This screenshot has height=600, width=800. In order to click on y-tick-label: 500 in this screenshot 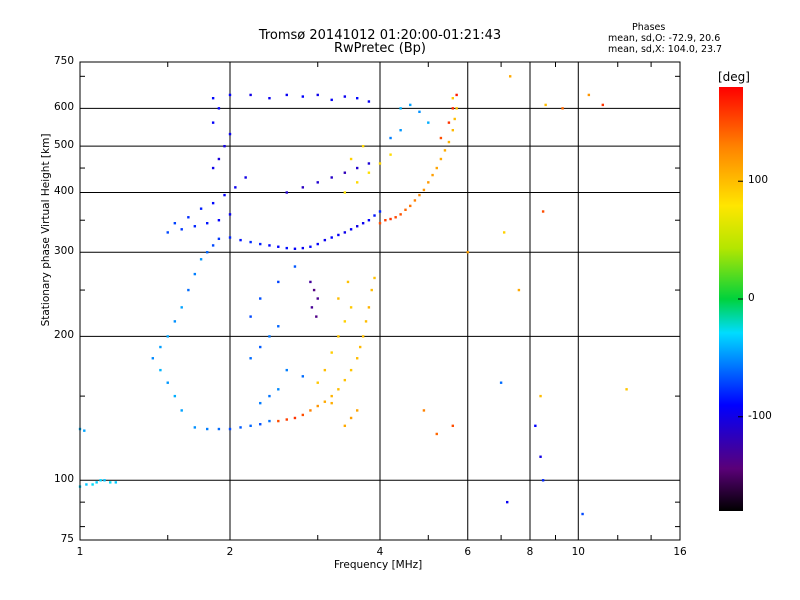, I will do `click(63, 145)`.